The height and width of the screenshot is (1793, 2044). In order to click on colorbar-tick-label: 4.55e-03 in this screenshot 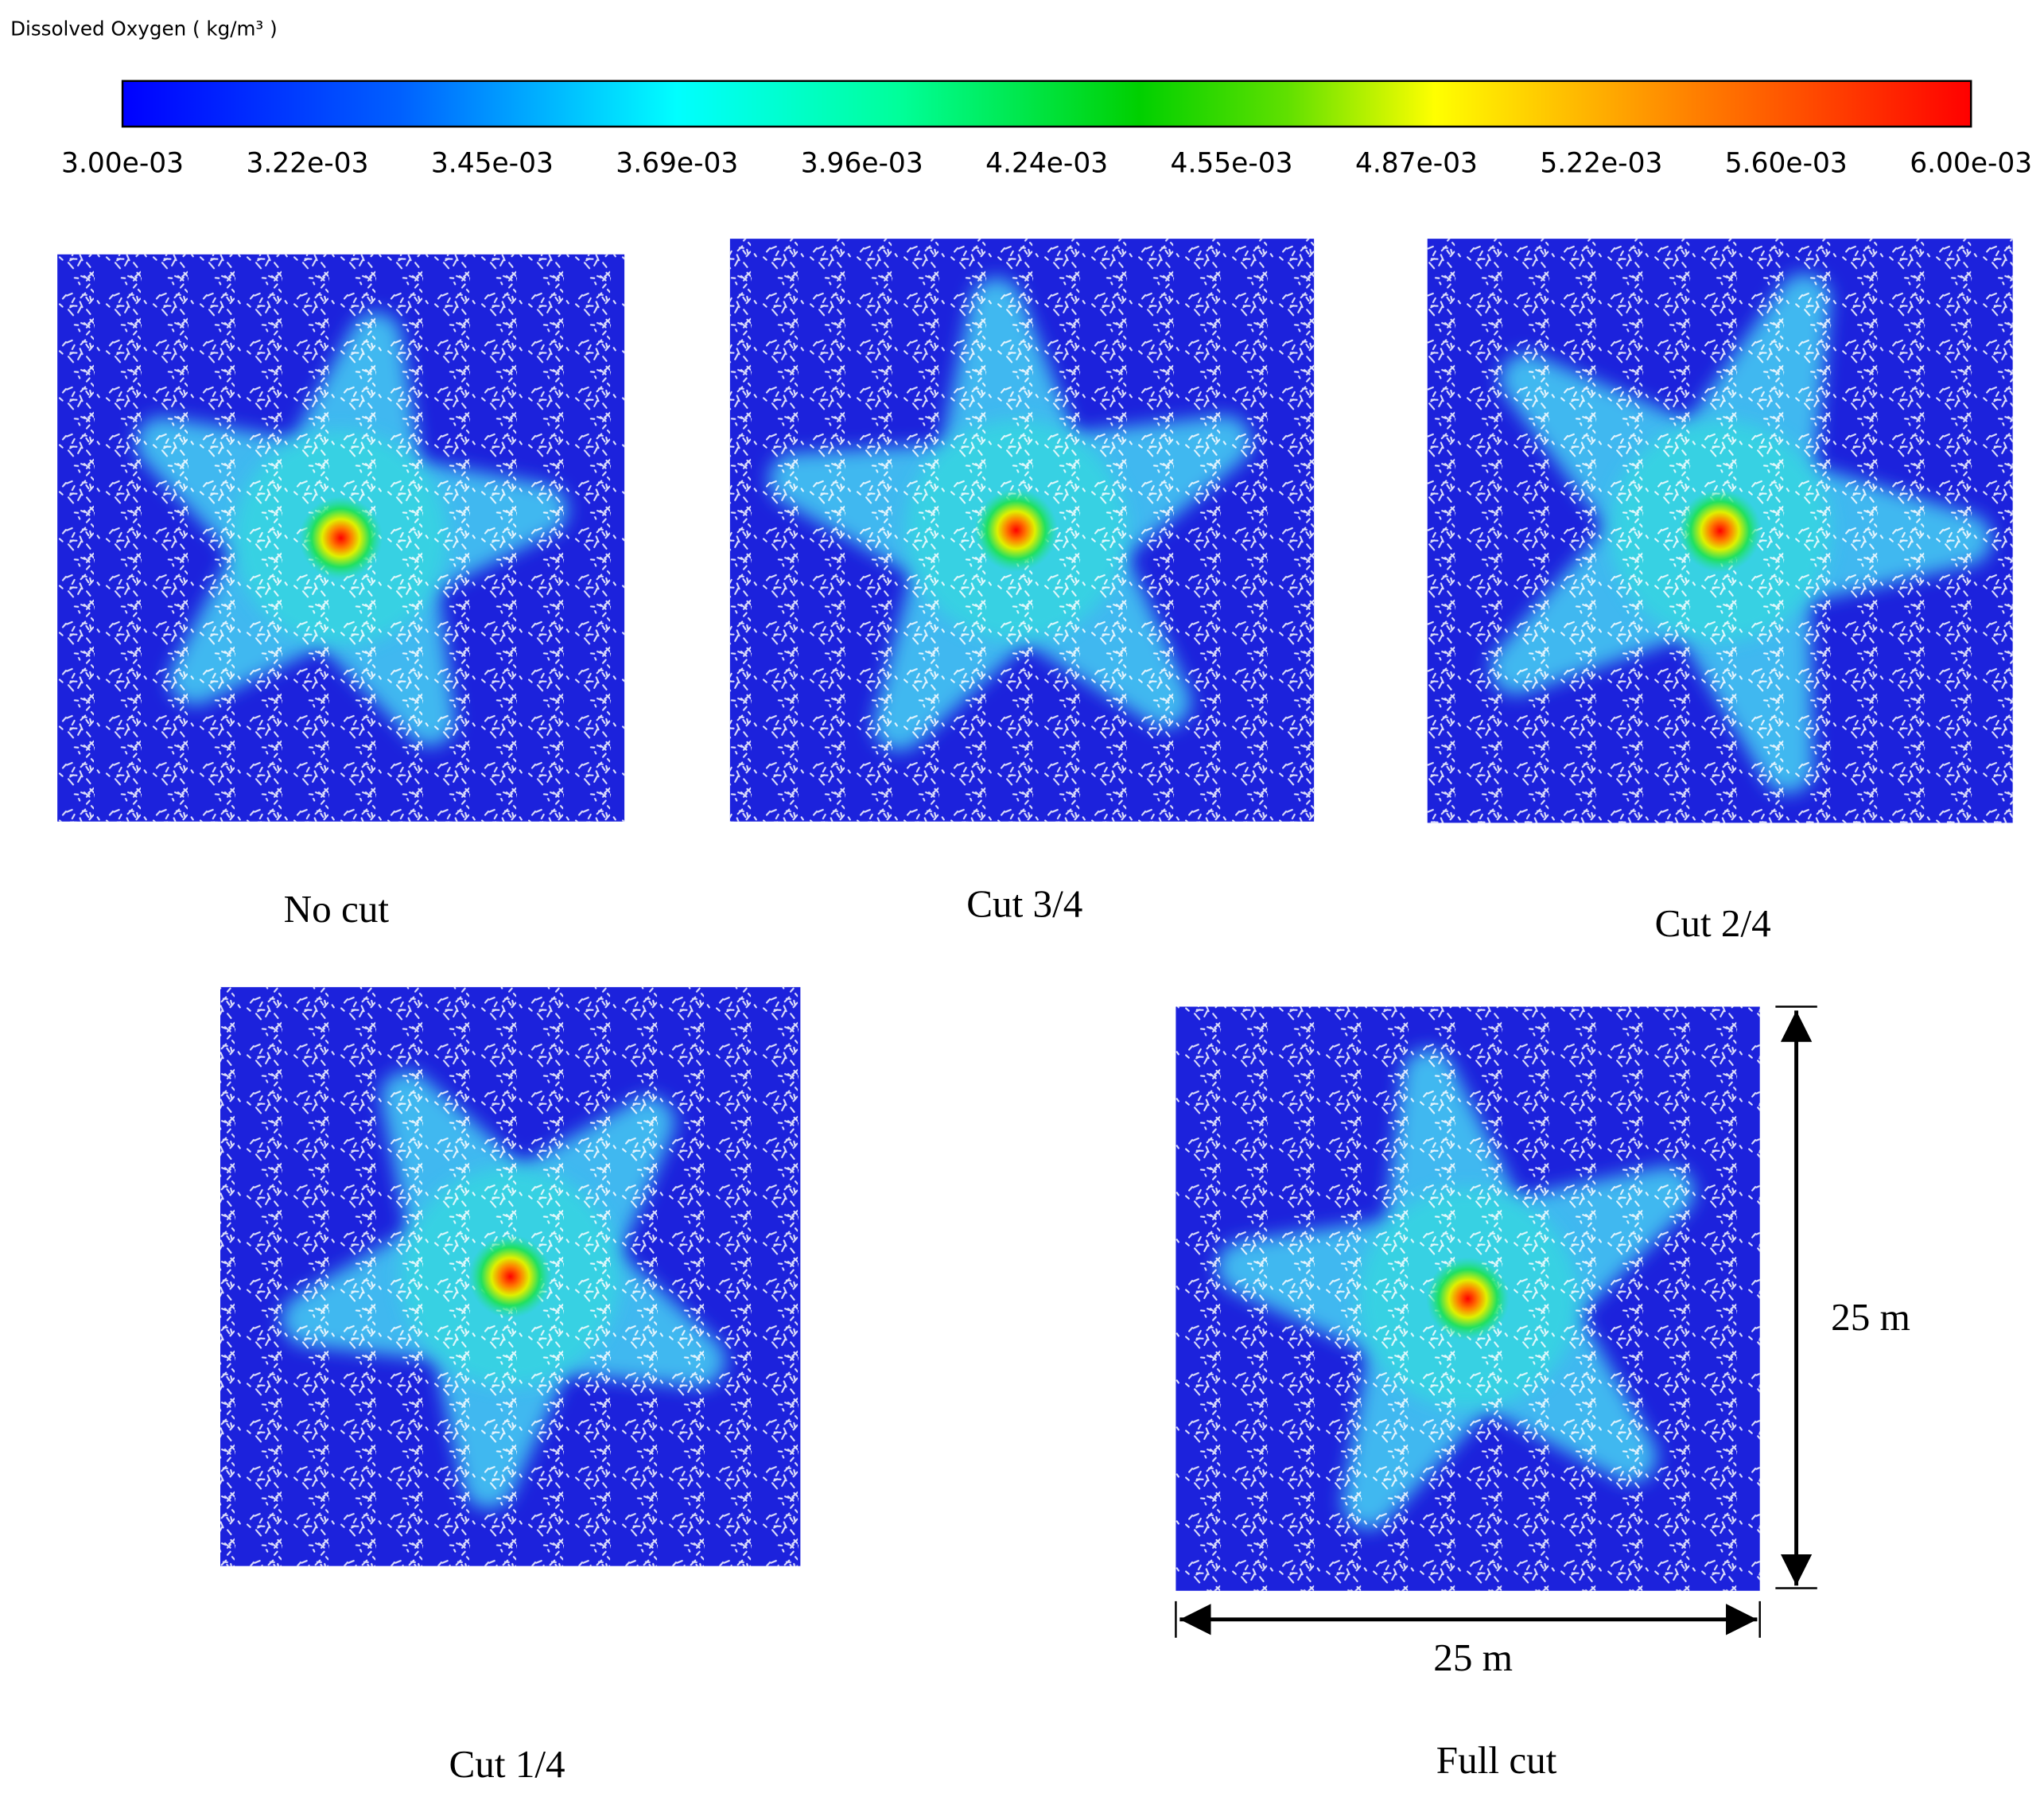, I will do `click(1232, 164)`.